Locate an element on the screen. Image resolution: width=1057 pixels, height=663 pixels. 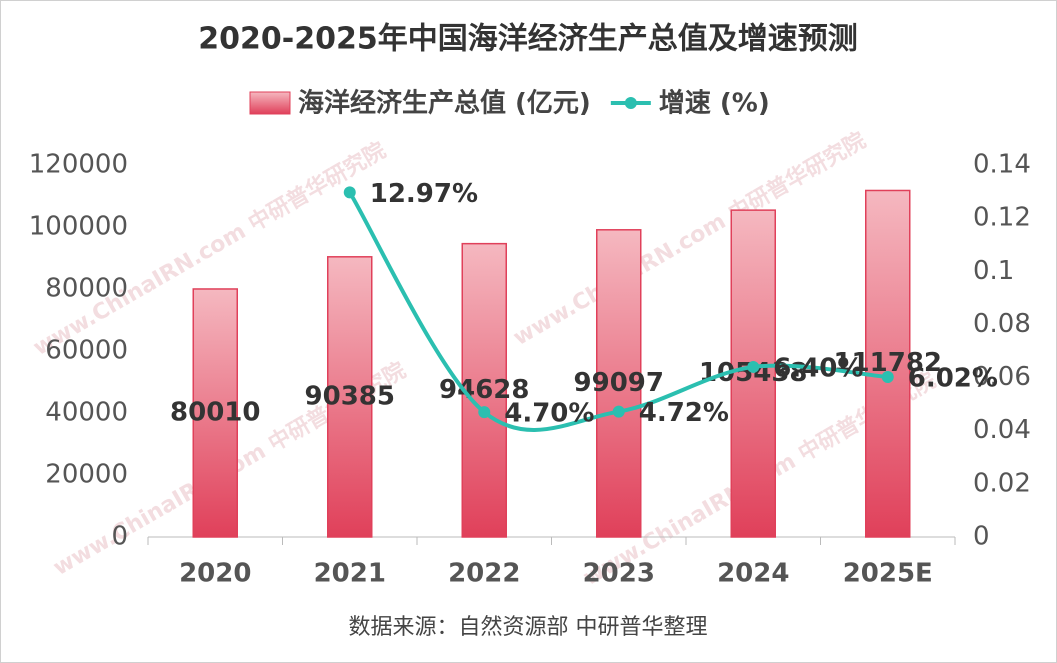
y-tick-label: 120000 is located at coordinates (78, 165).